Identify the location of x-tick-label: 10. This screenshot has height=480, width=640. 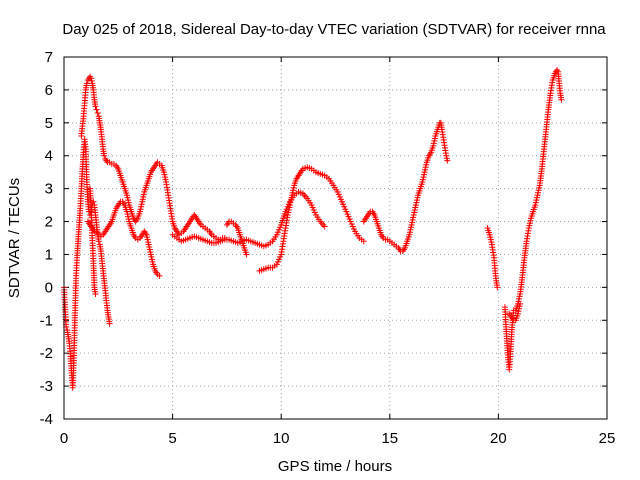
(281, 438).